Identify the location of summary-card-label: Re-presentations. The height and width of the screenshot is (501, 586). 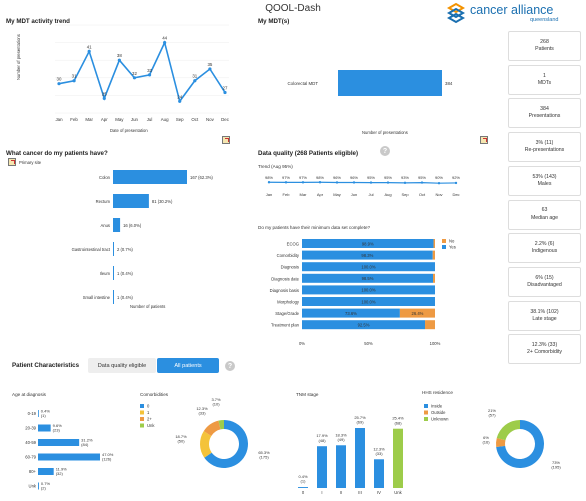
(544, 150).